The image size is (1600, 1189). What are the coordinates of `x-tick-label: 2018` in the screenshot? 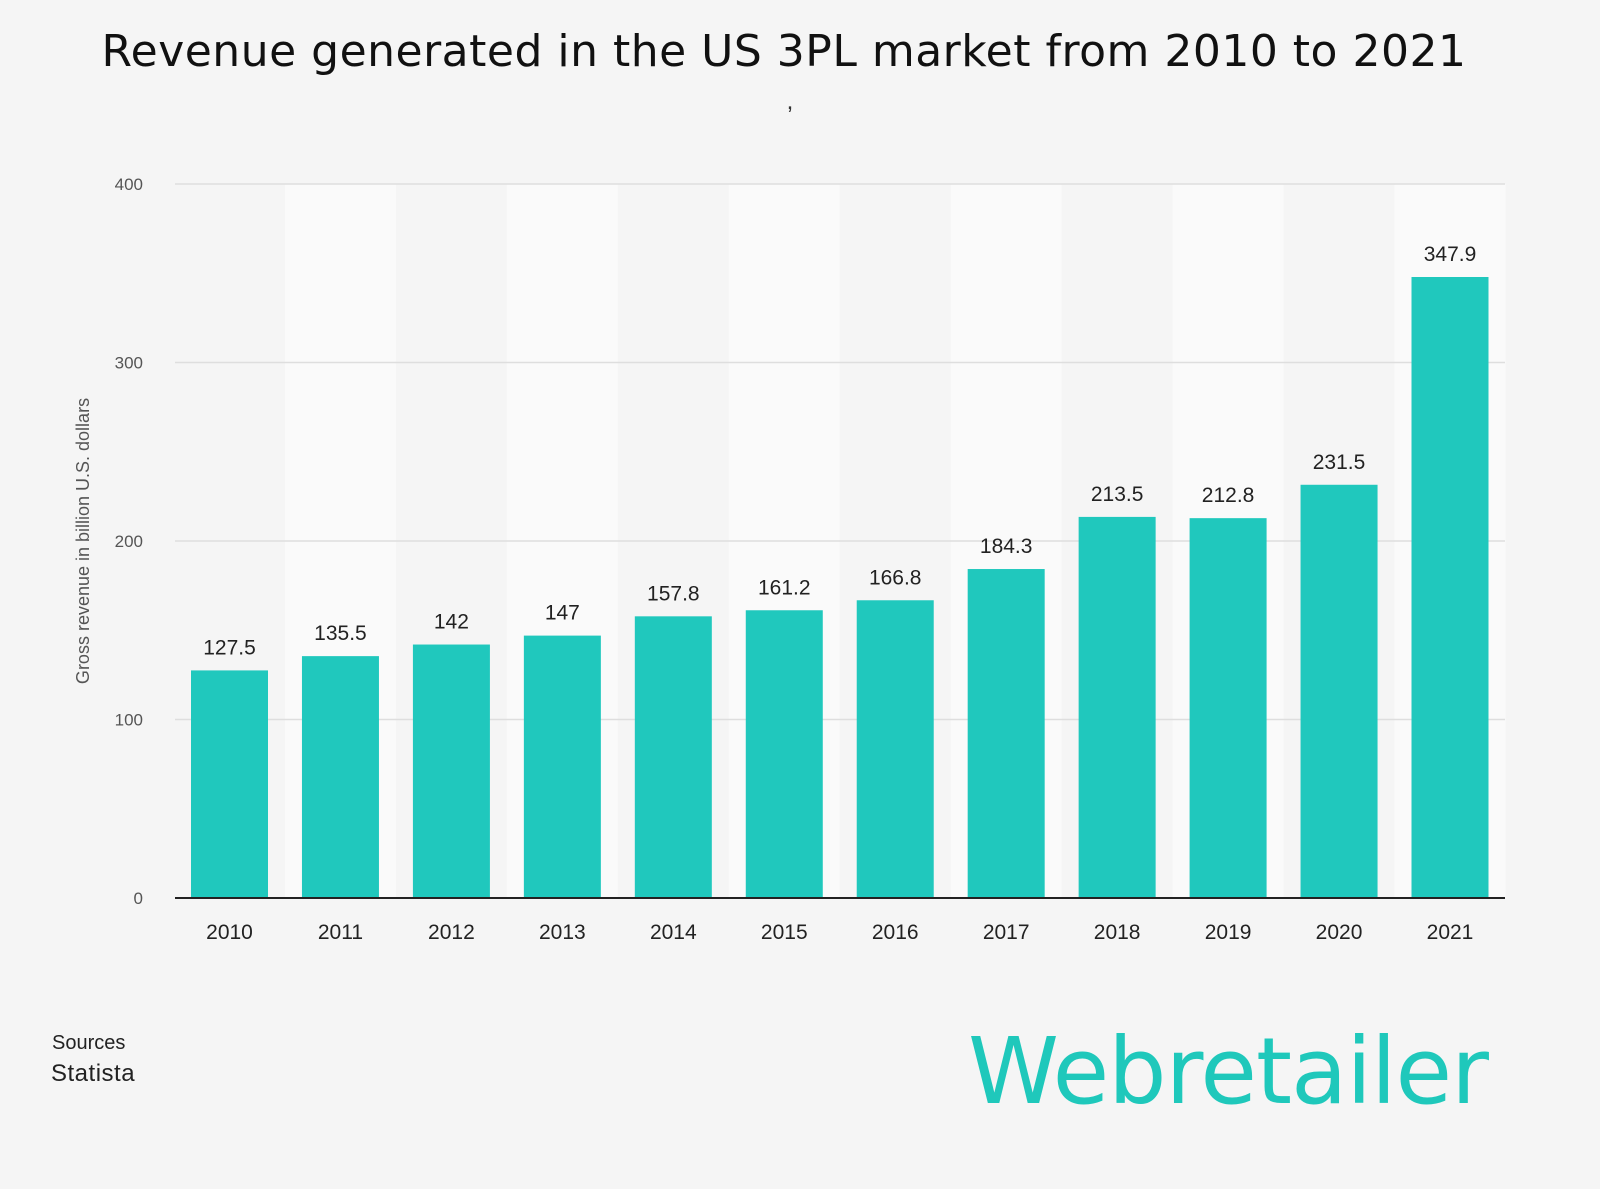 It's located at (1117, 932).